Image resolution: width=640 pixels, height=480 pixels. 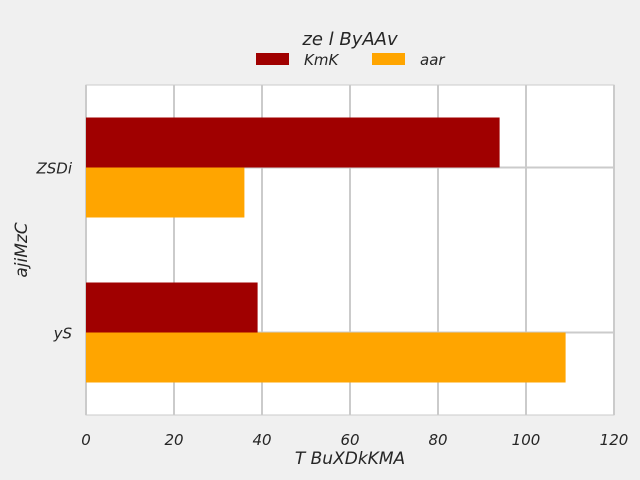 What do you see at coordinates (349, 440) in the screenshot?
I see `x-tick-label: 60` at bounding box center [349, 440].